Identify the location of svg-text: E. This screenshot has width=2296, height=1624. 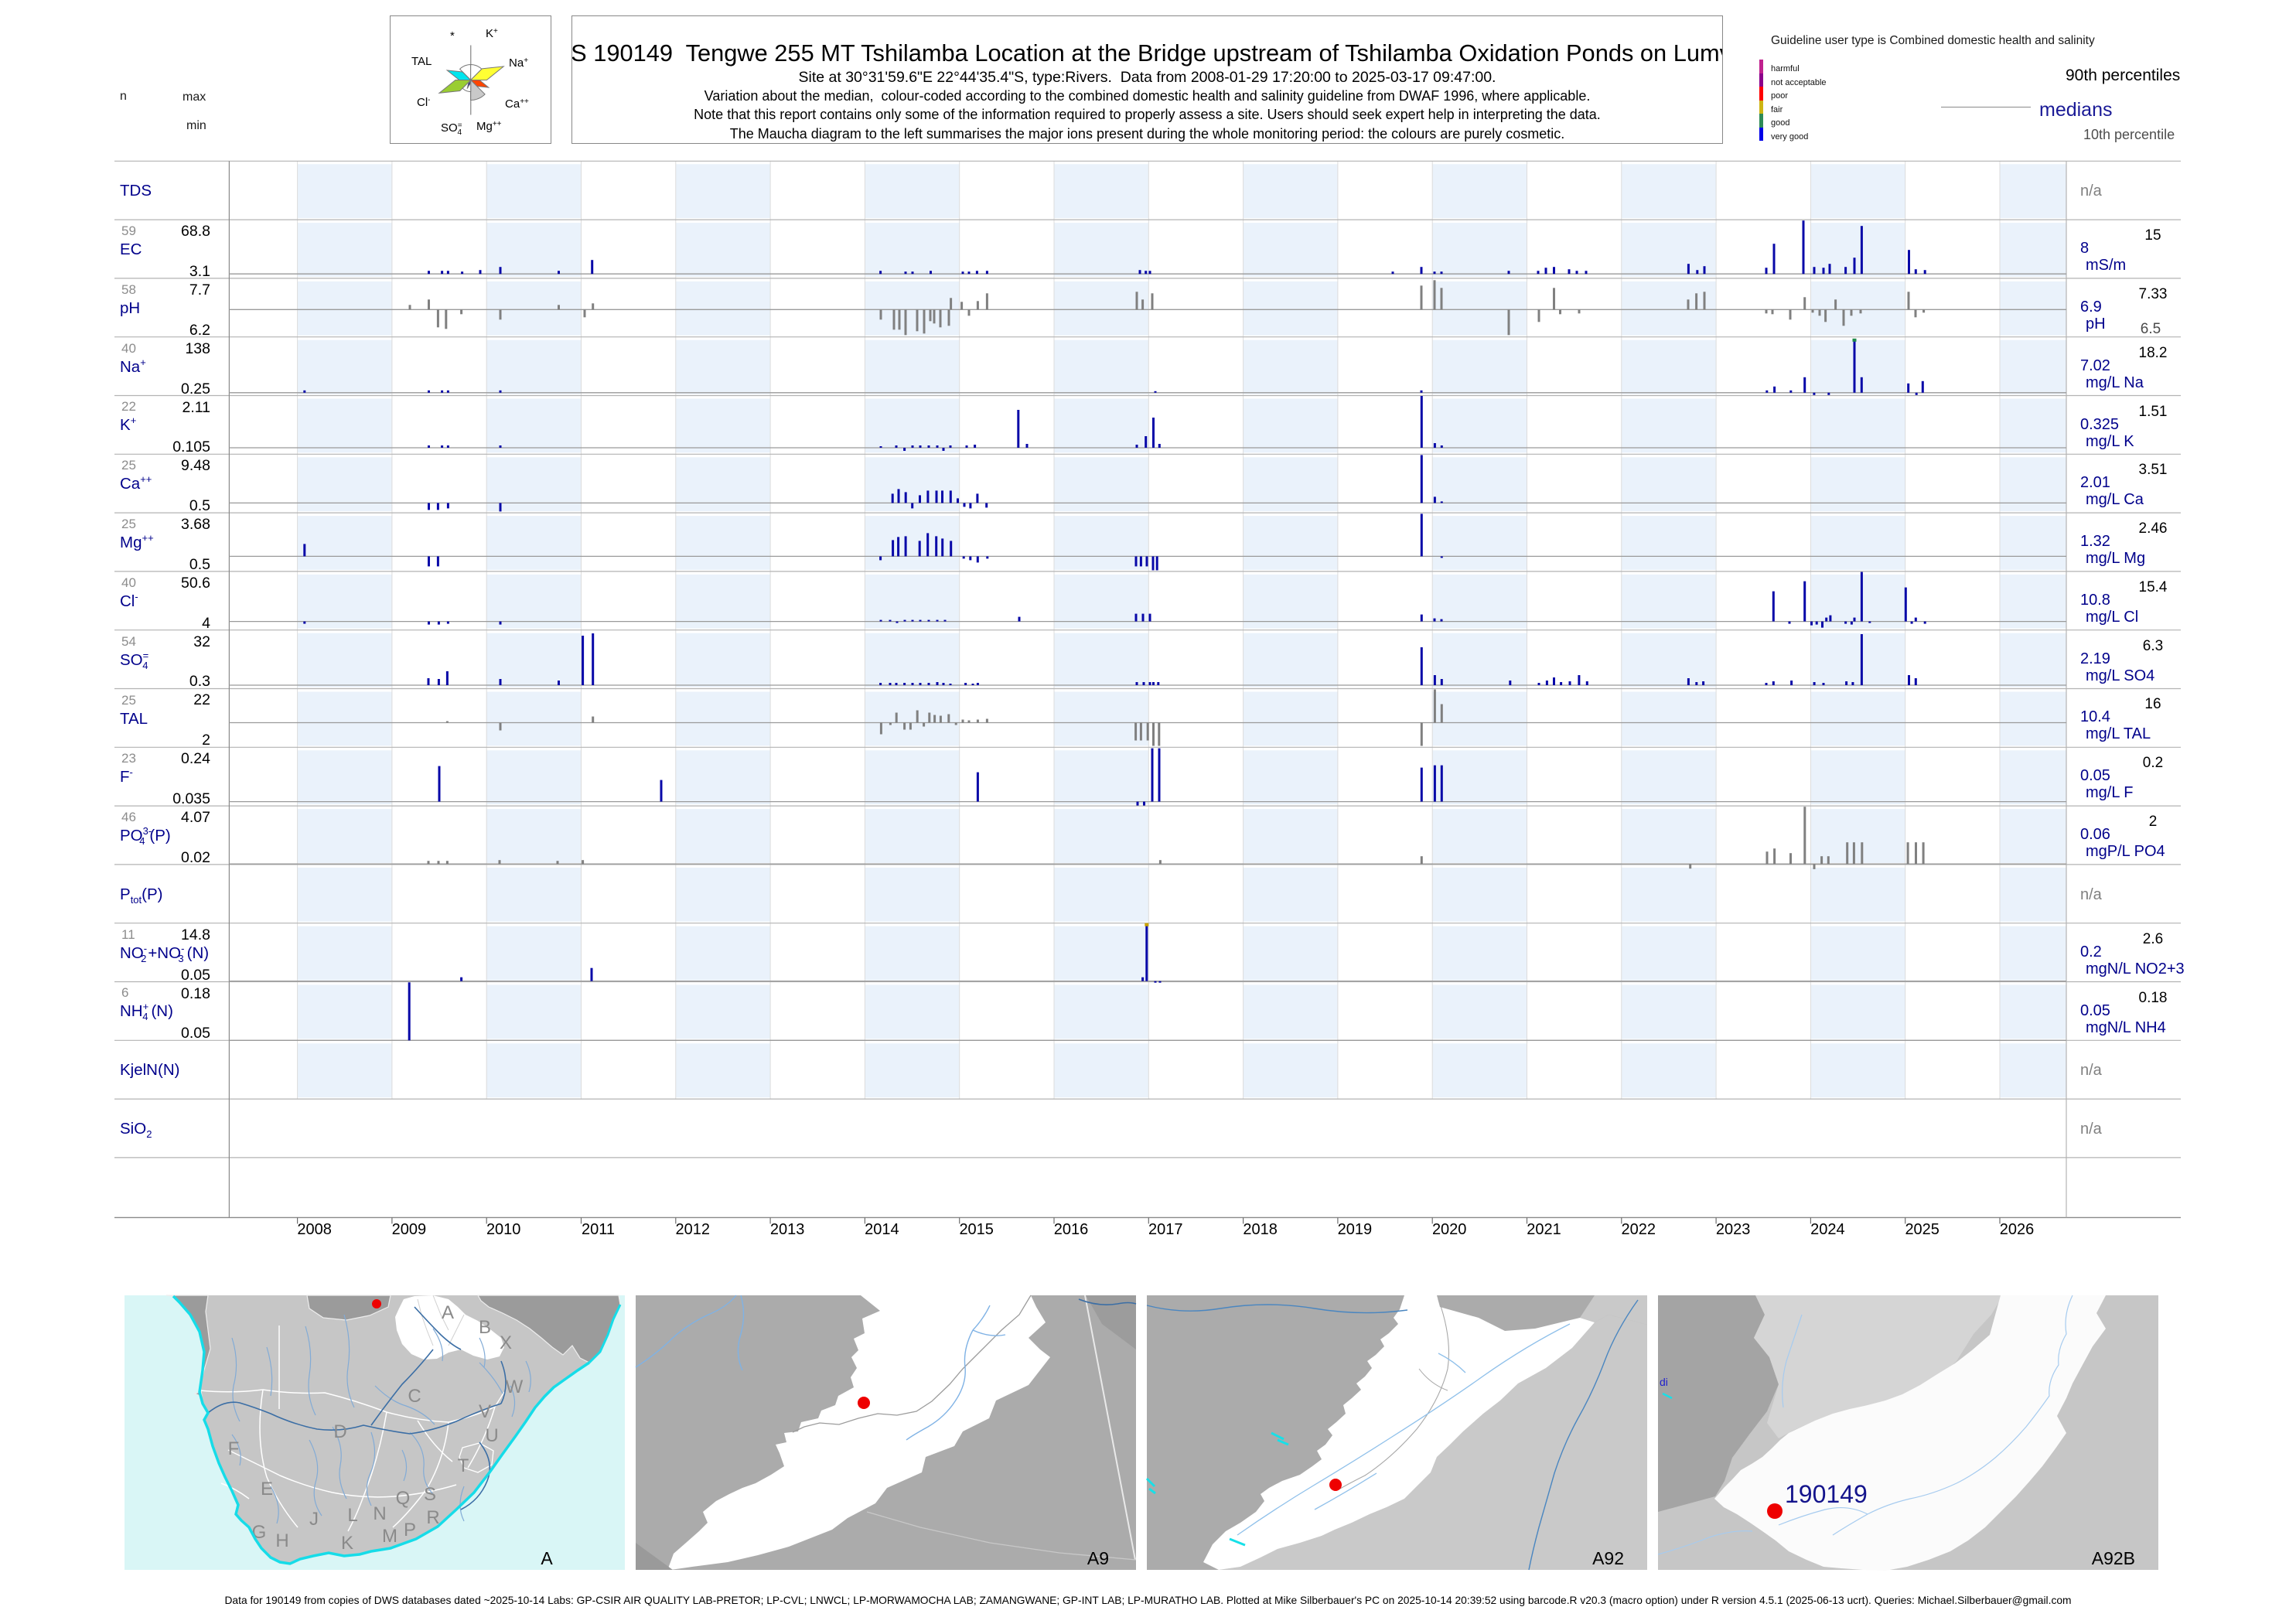
(267, 1489).